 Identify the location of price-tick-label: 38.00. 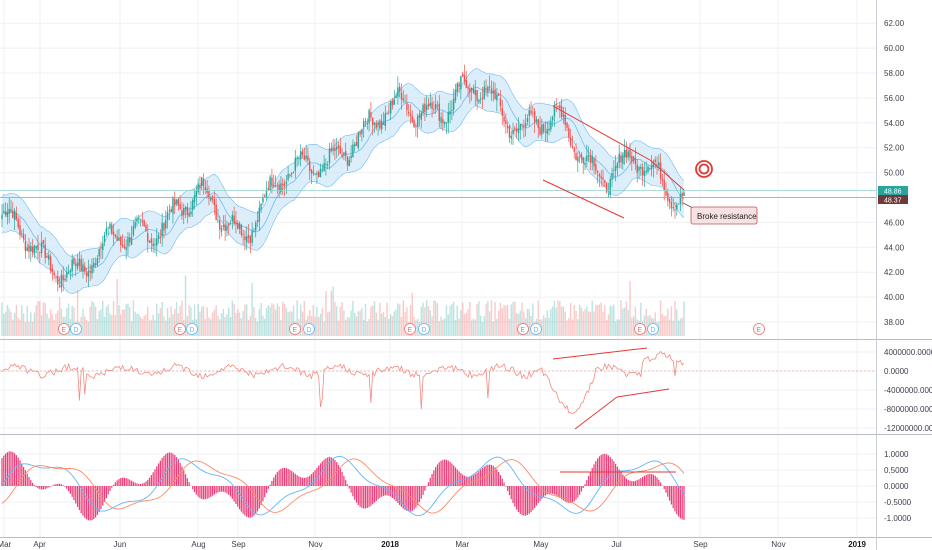
(894, 322).